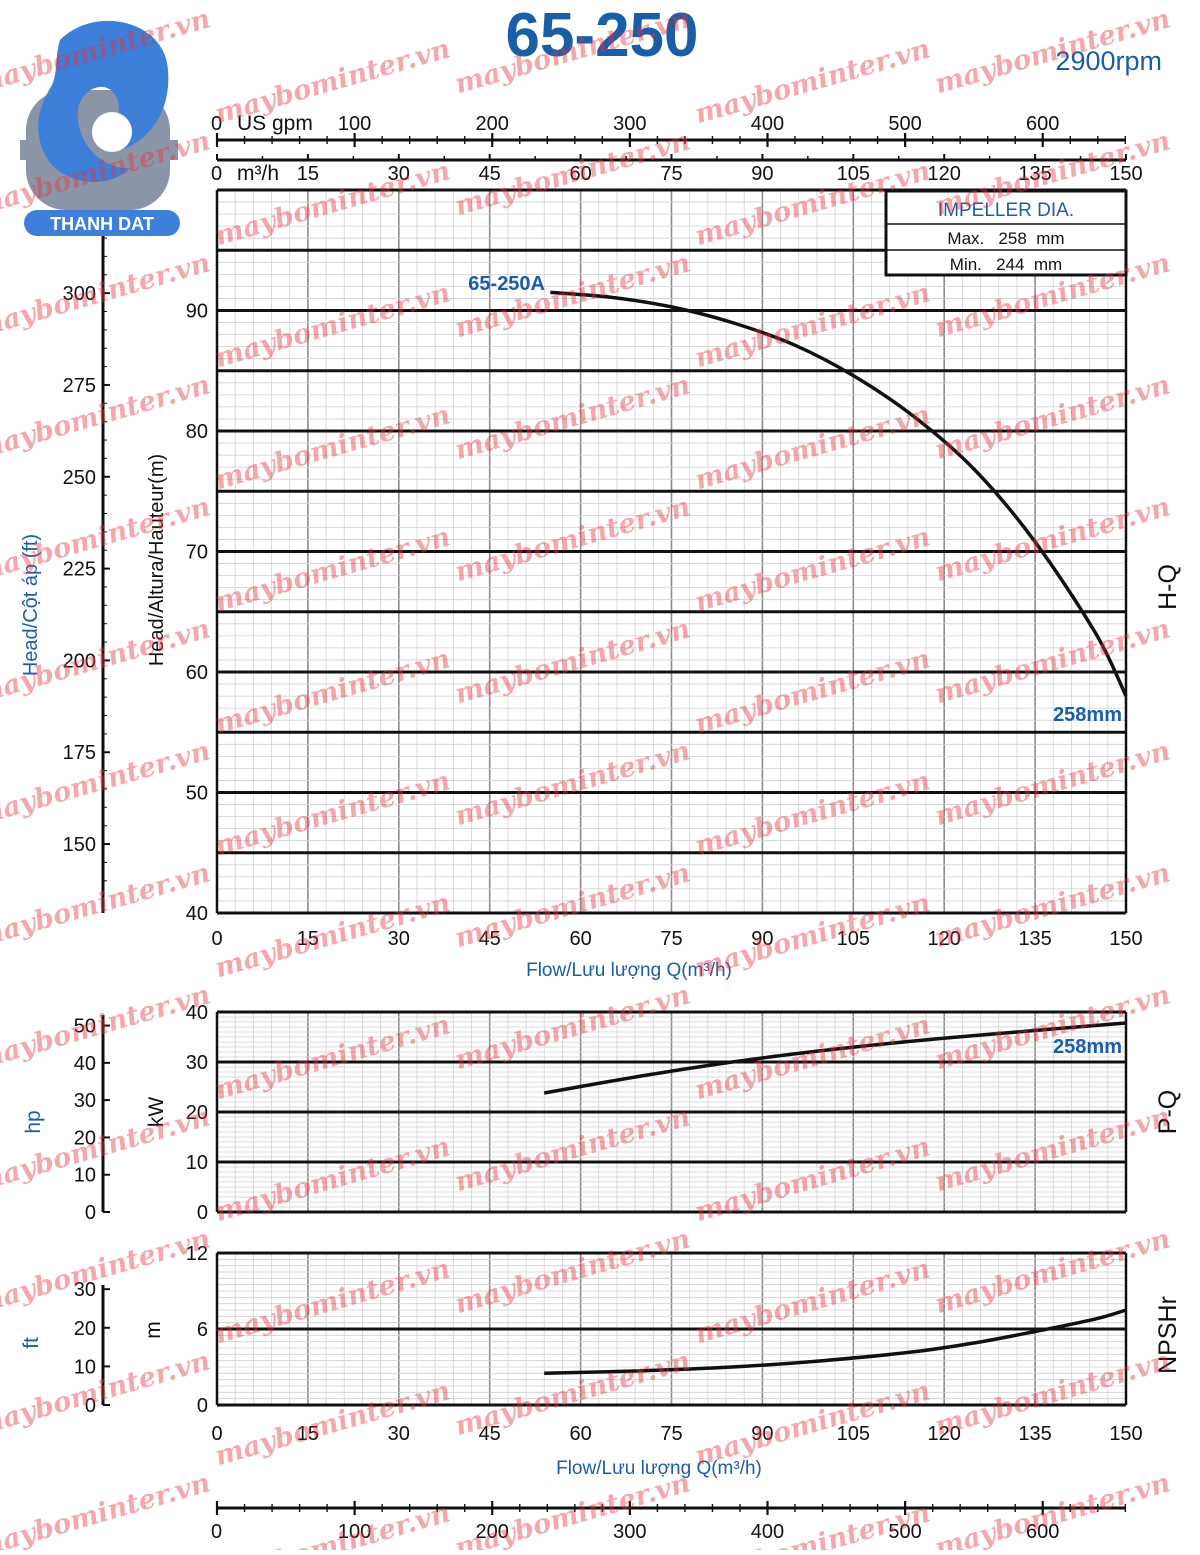 Image resolution: width=1200 pixels, height=1555 pixels. What do you see at coordinates (506, 284) in the screenshot?
I see `curve-name-label: 65-250A` at bounding box center [506, 284].